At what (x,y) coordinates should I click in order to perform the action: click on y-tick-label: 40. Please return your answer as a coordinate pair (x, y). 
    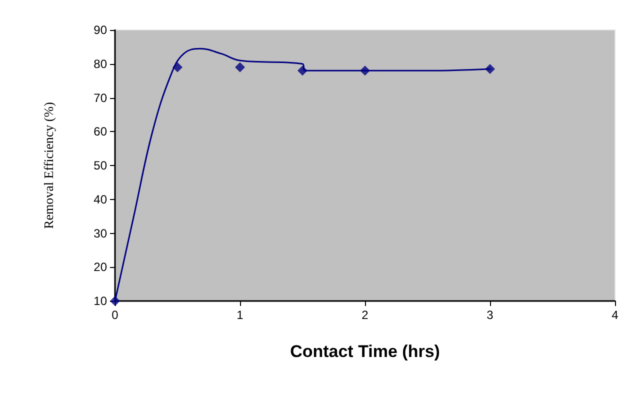
    Looking at the image, I should click on (101, 199).